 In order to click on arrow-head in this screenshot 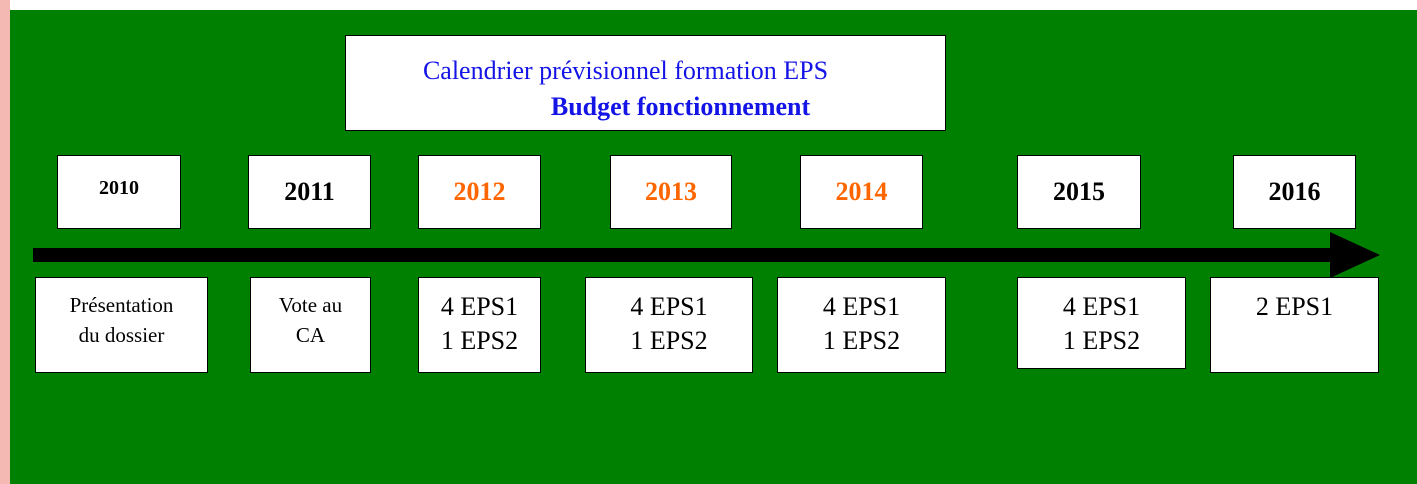, I will do `click(1355, 255)`.